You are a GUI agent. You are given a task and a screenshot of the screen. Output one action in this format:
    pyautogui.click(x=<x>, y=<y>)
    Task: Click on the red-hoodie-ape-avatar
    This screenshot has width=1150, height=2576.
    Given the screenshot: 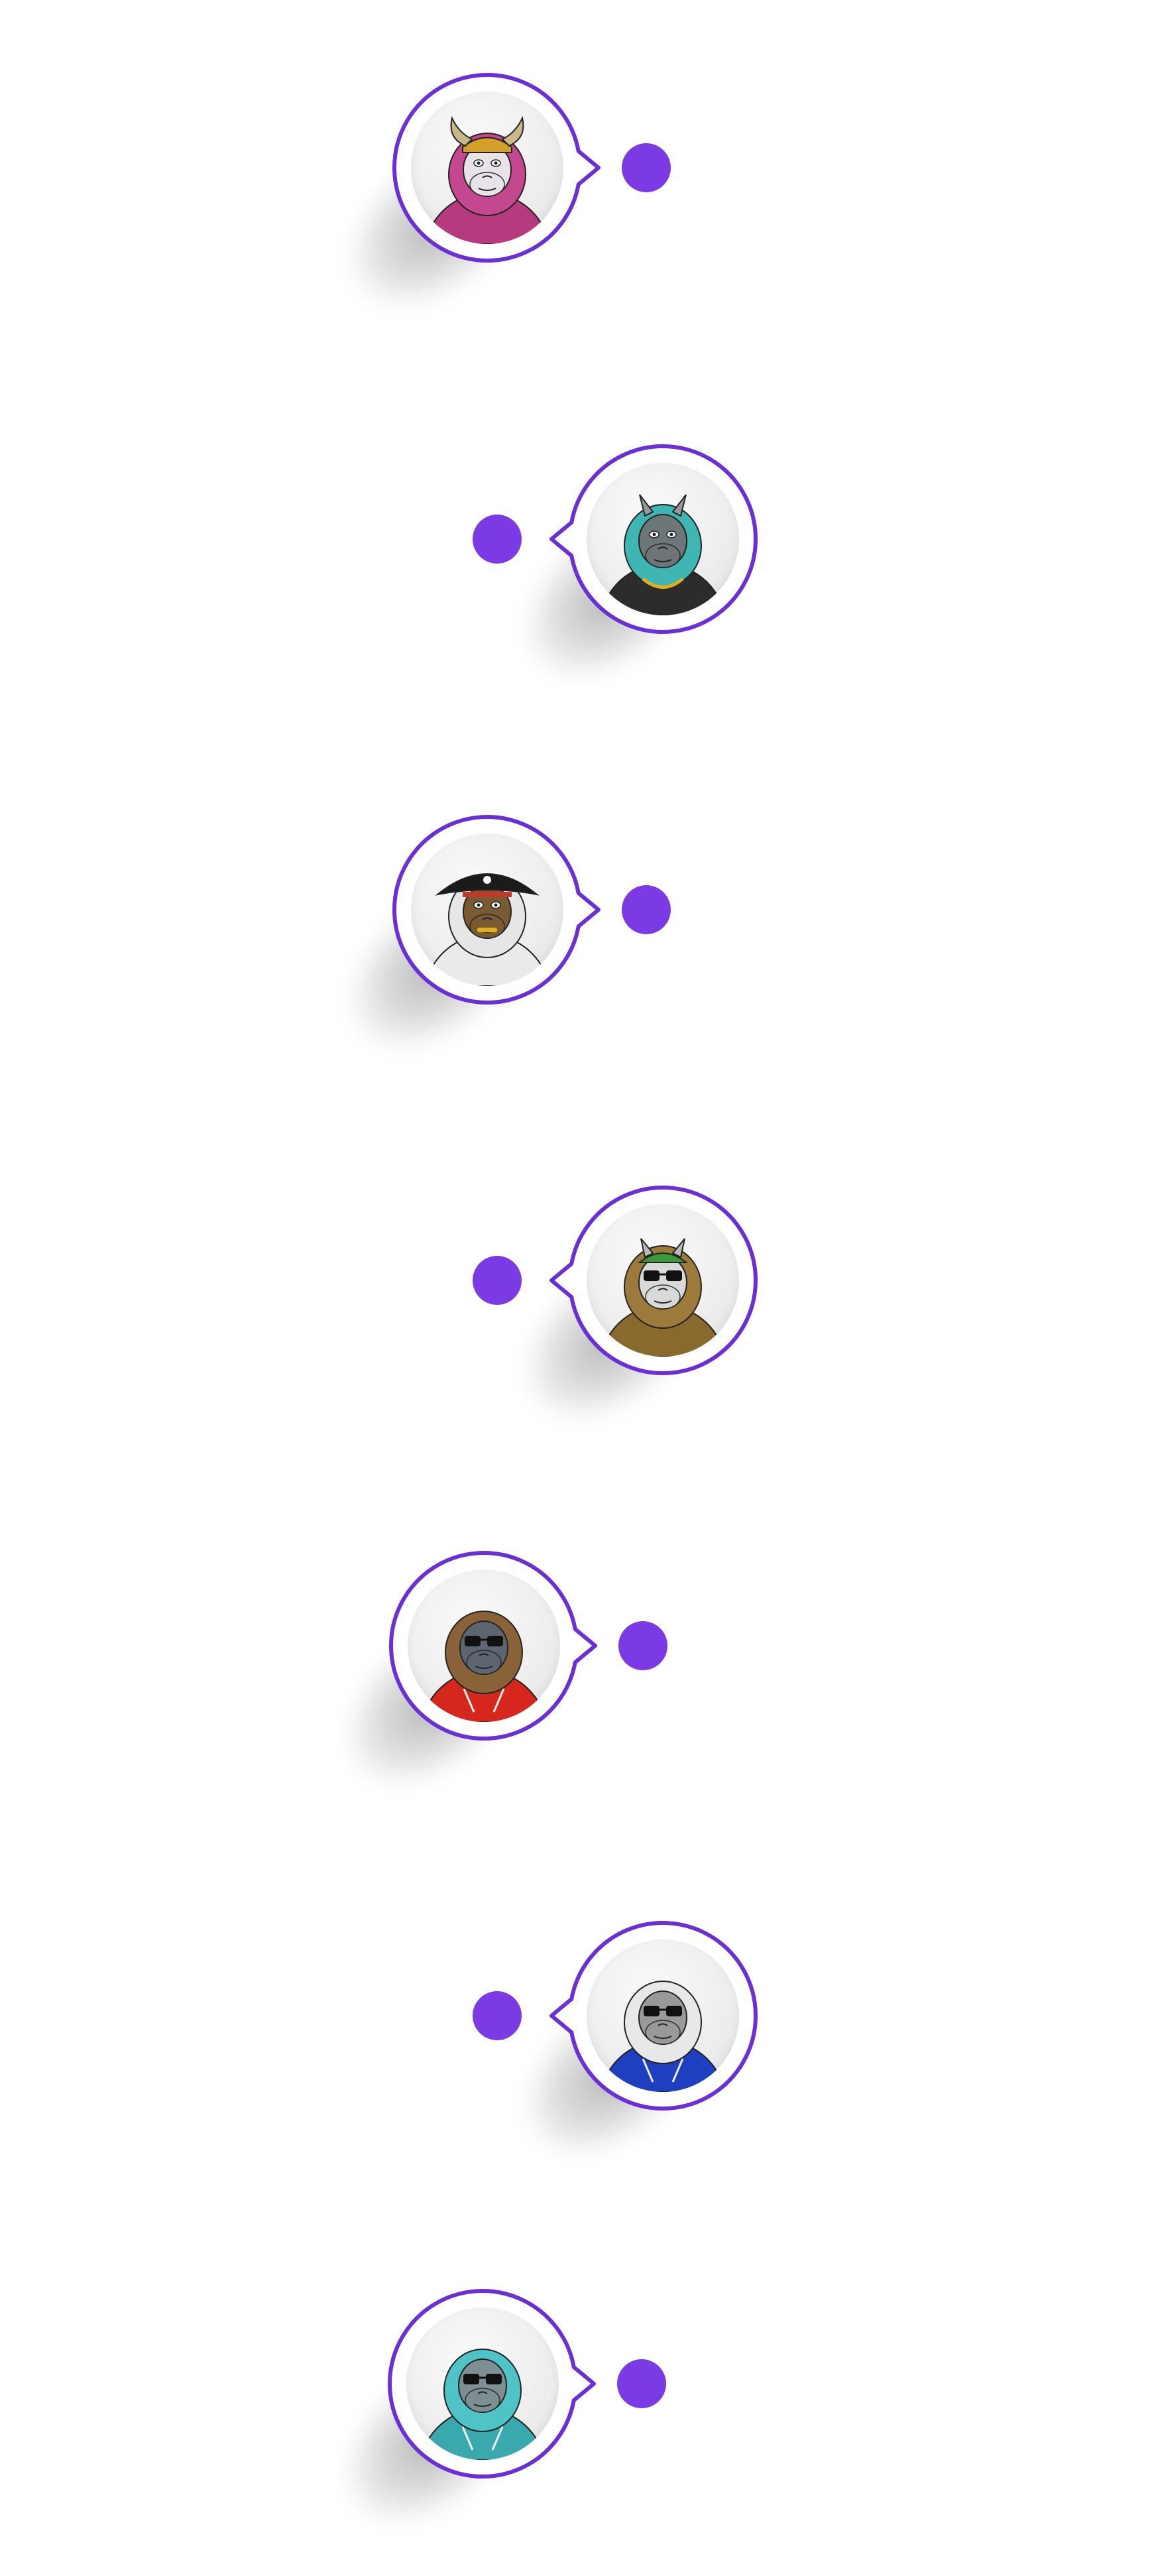 What is the action you would take?
    pyautogui.click(x=484, y=1645)
    